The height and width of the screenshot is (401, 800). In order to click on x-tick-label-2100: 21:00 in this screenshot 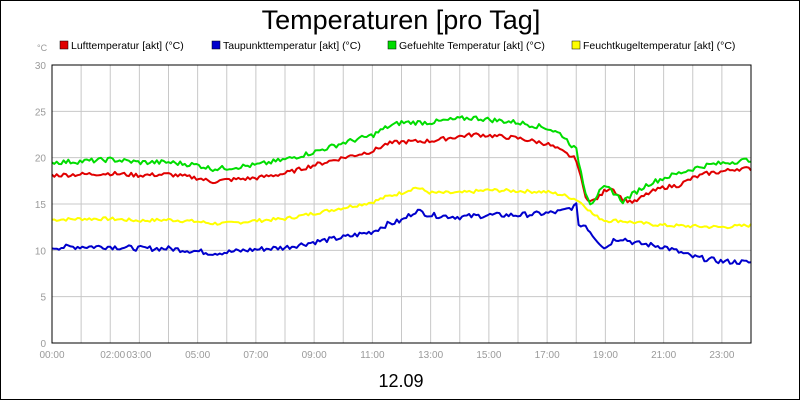, I will do `click(663, 355)`.